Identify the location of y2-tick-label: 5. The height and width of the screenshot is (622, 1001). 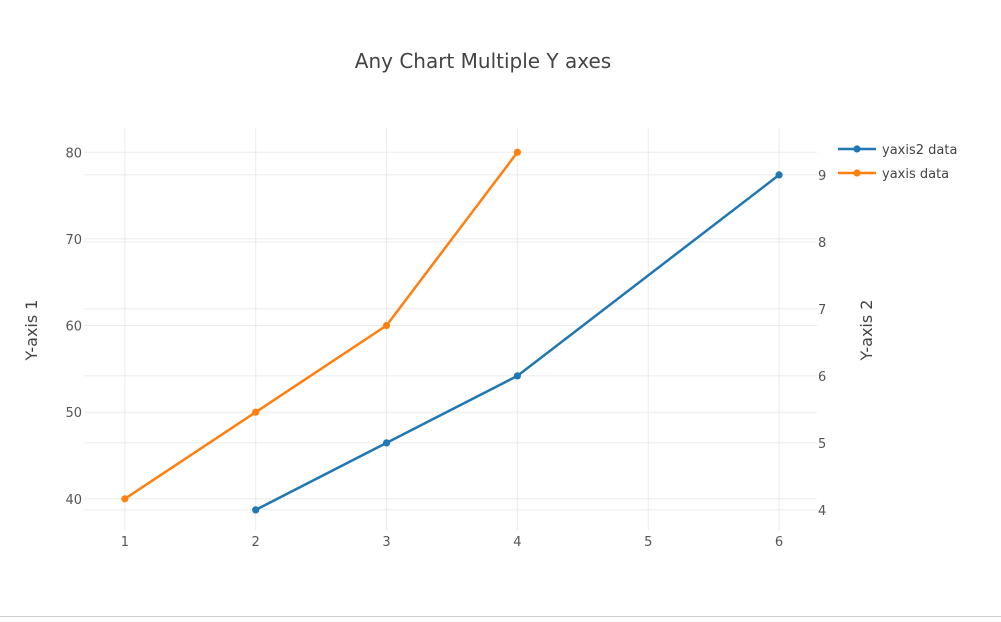
(822, 444).